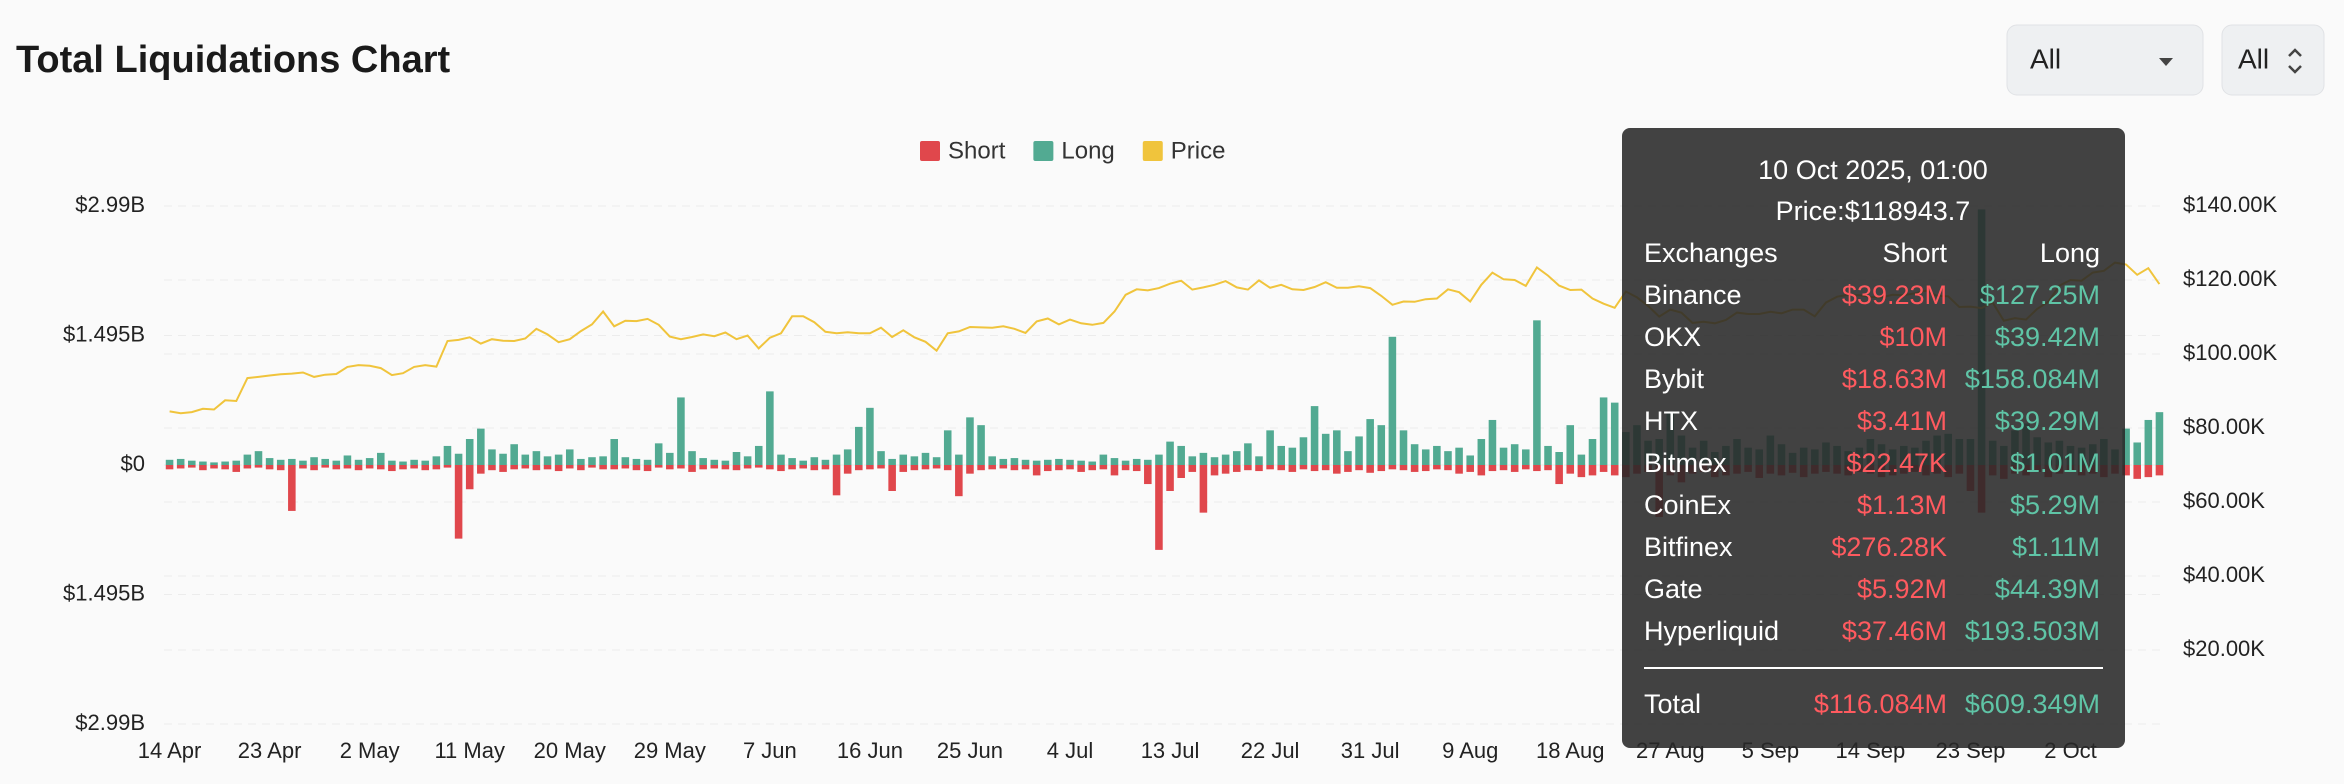 This screenshot has width=2344, height=784. What do you see at coordinates (2056, 547) in the screenshot?
I see `tooltip-cell: $1.11M` at bounding box center [2056, 547].